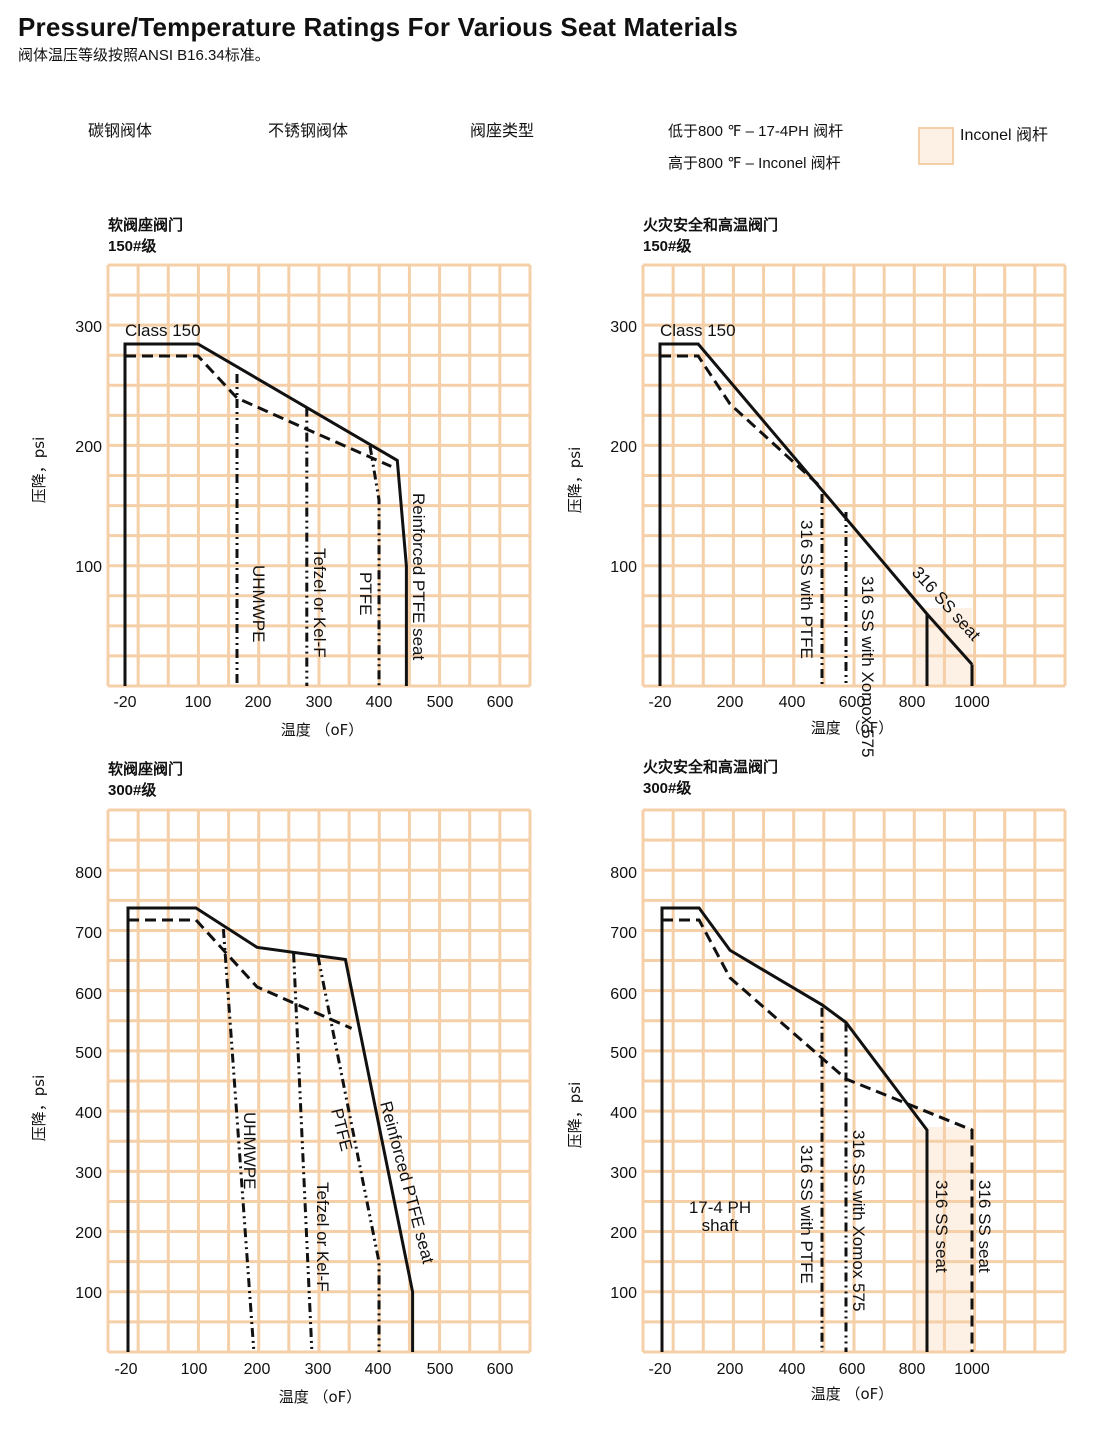 This screenshot has height=1435, width=1093. I want to click on legend-seat-type: 阀座类型, so click(502, 131).